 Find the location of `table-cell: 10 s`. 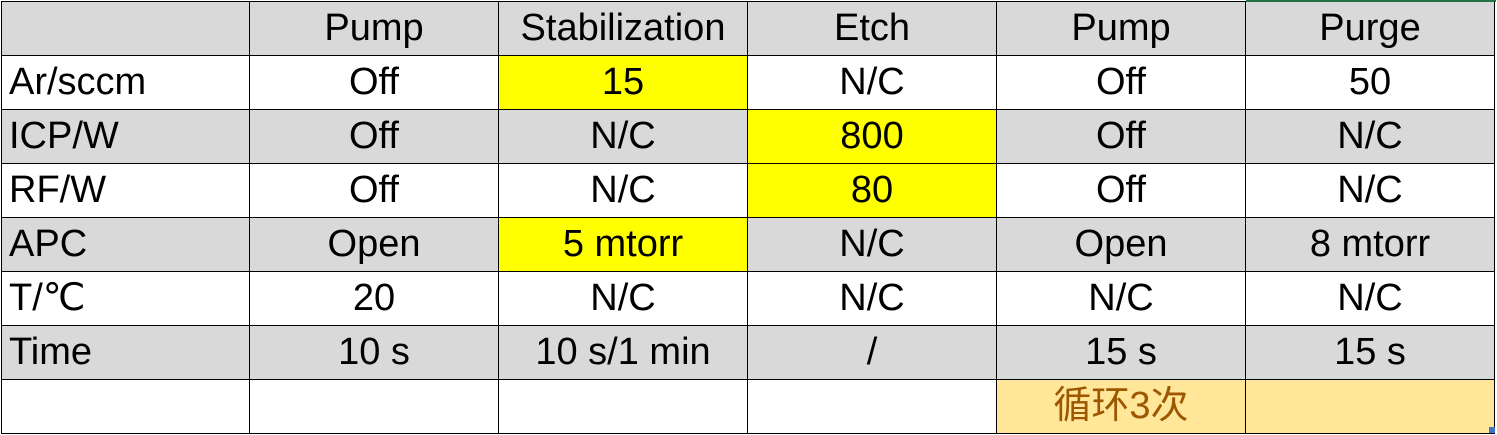

table-cell: 10 s is located at coordinates (374, 352).